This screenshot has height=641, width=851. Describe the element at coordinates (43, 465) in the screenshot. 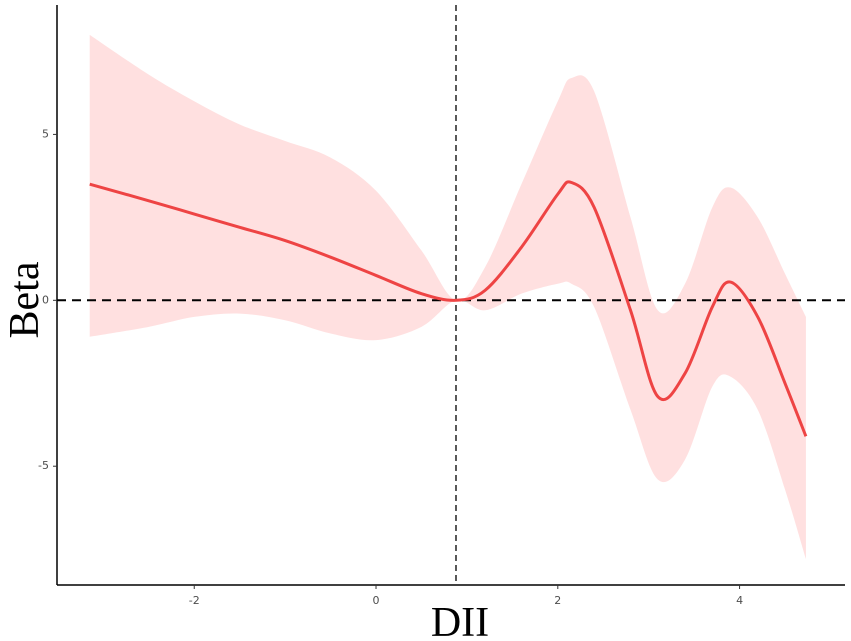

I see `y-tick-label: -5` at that location.